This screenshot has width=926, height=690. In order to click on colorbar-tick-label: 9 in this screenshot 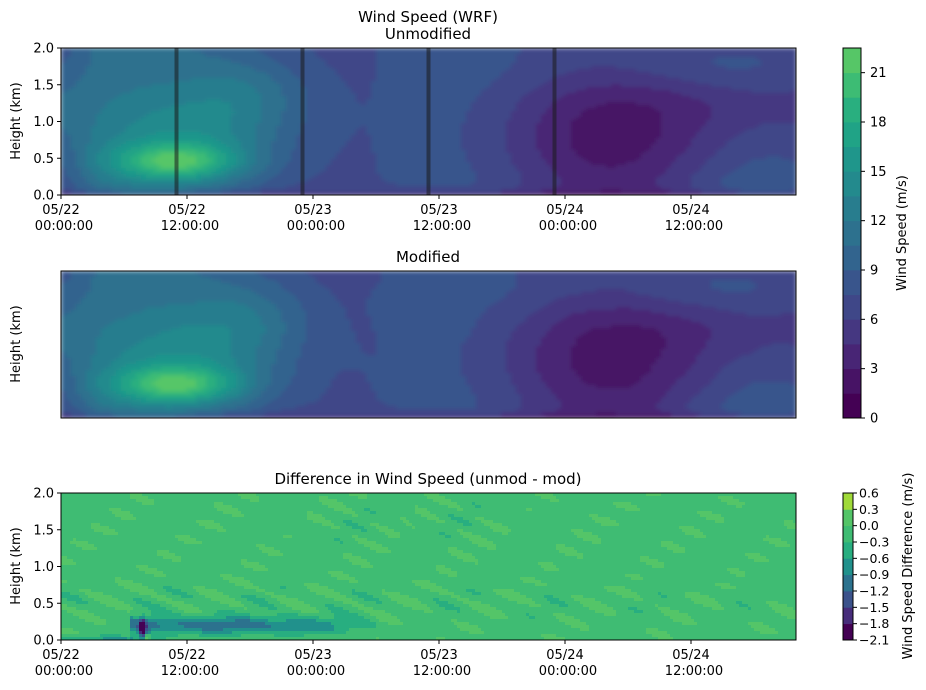, I will do `click(874, 271)`.